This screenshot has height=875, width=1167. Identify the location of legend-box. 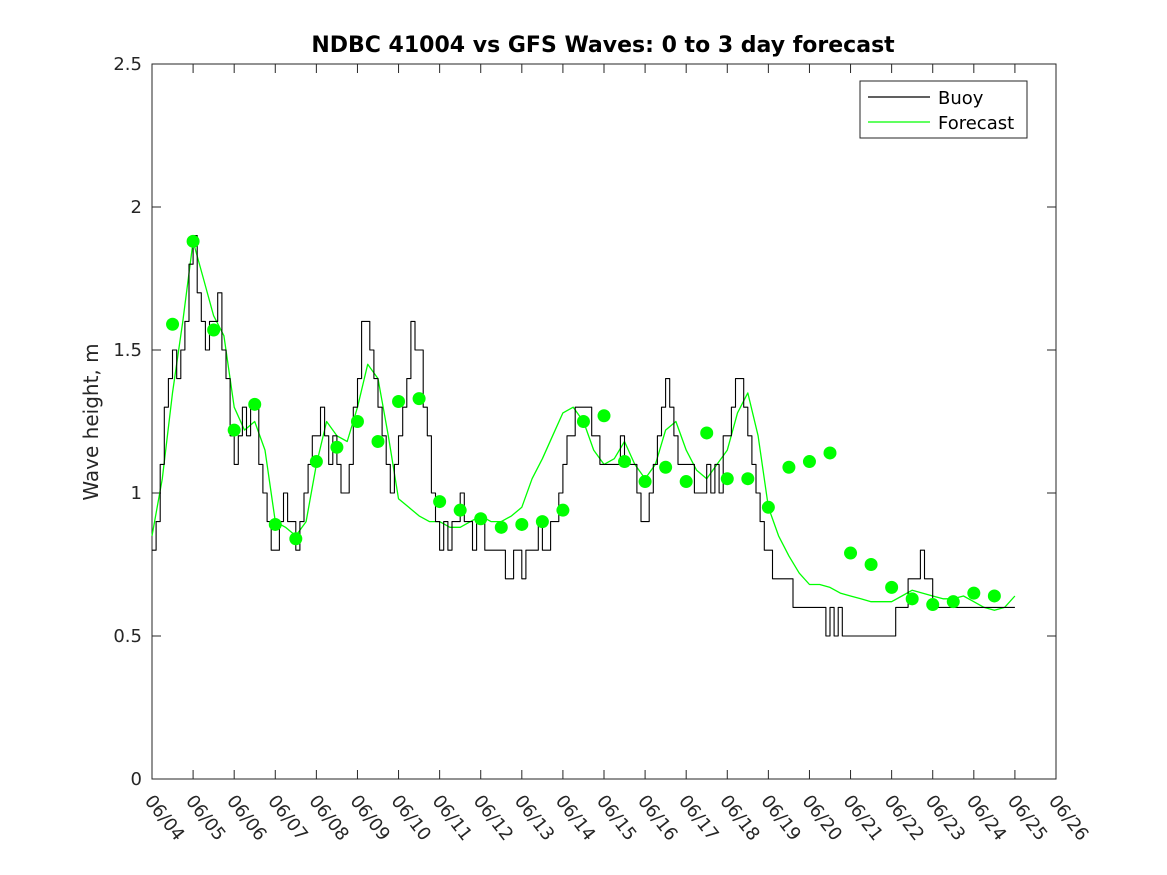
(943, 109).